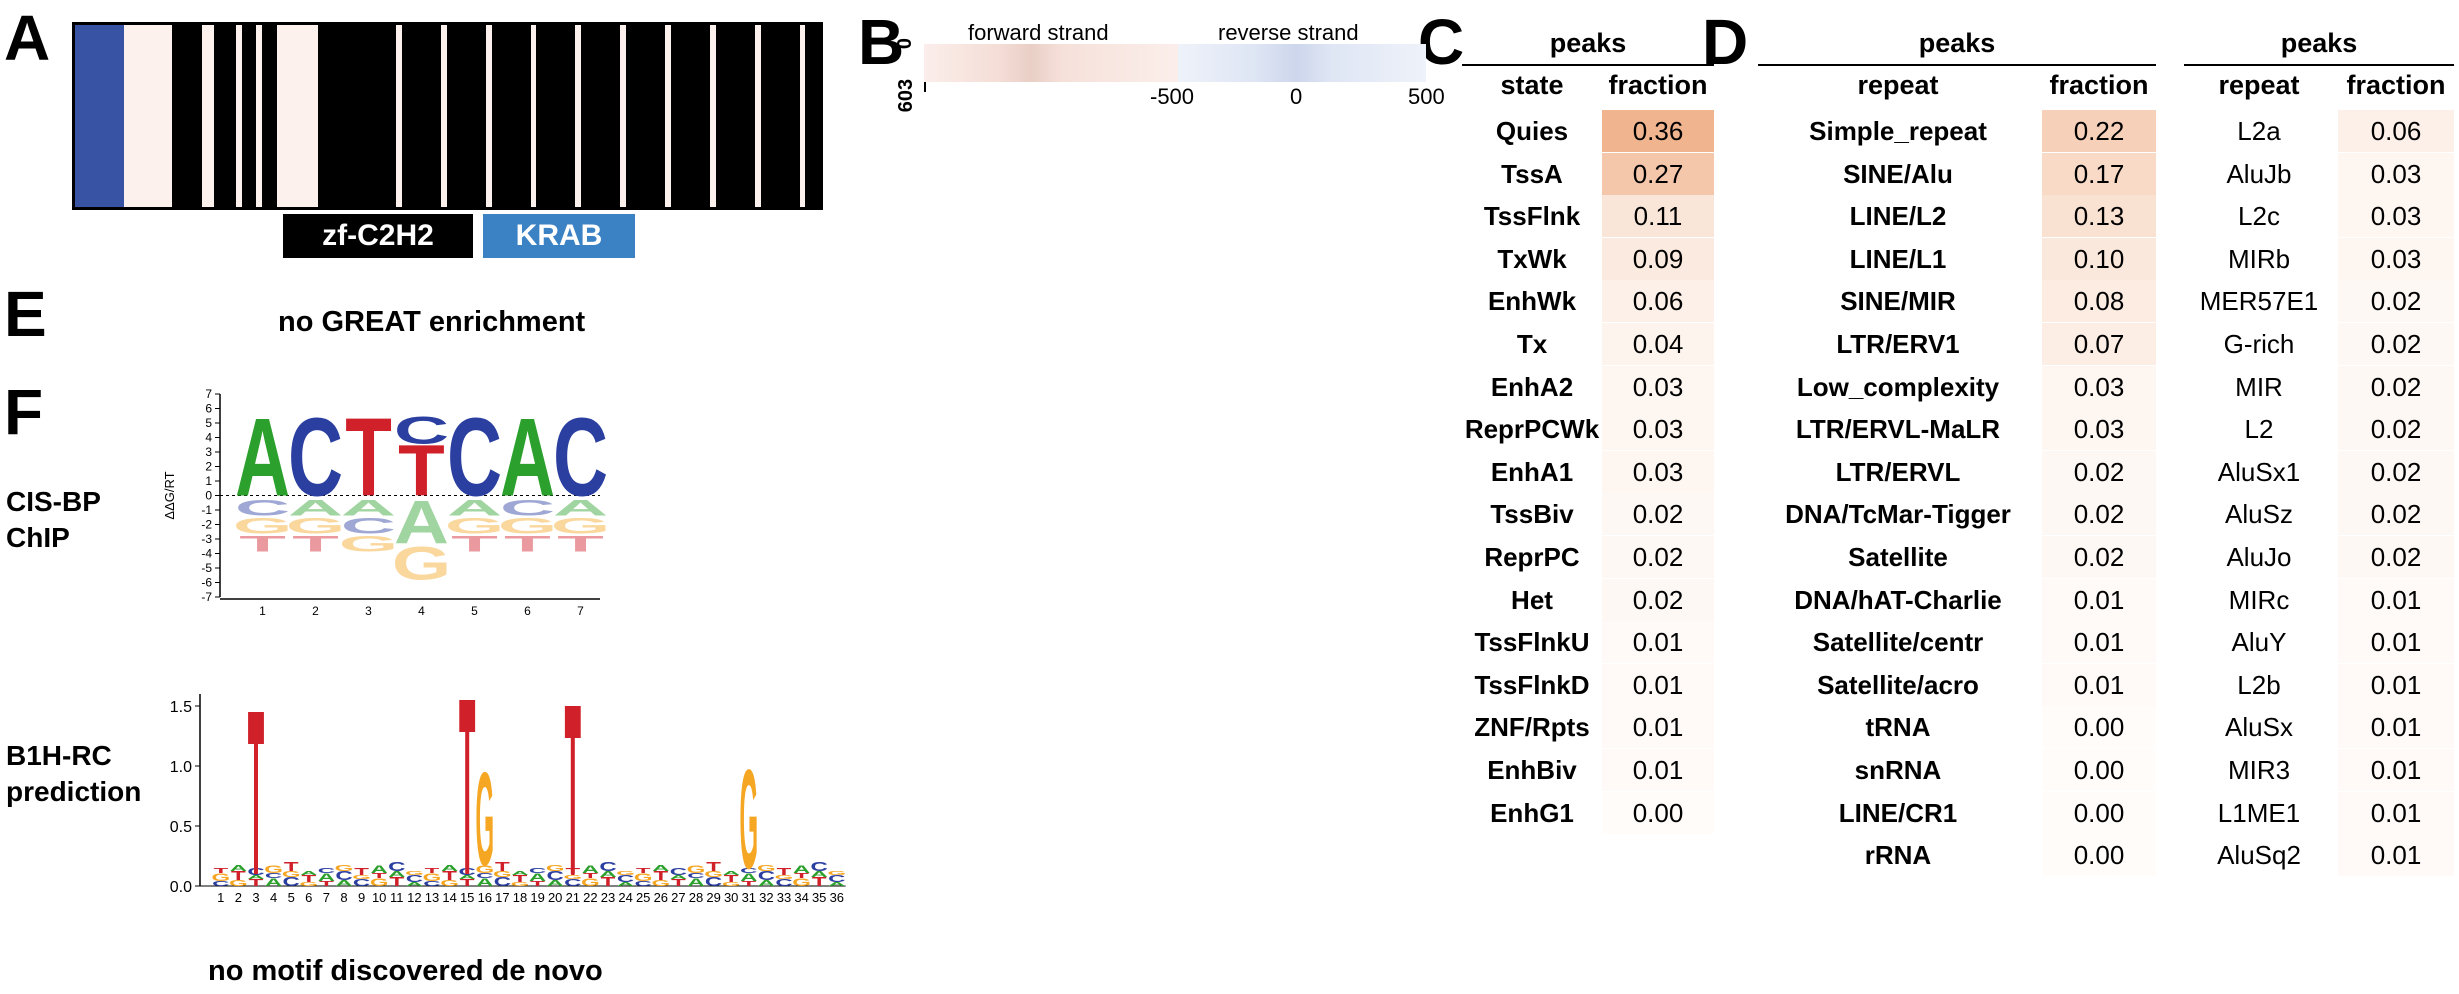 This screenshot has width=2459, height=994. What do you see at coordinates (520, 897) in the screenshot?
I see `b1h-x-tick-label: 18` at bounding box center [520, 897].